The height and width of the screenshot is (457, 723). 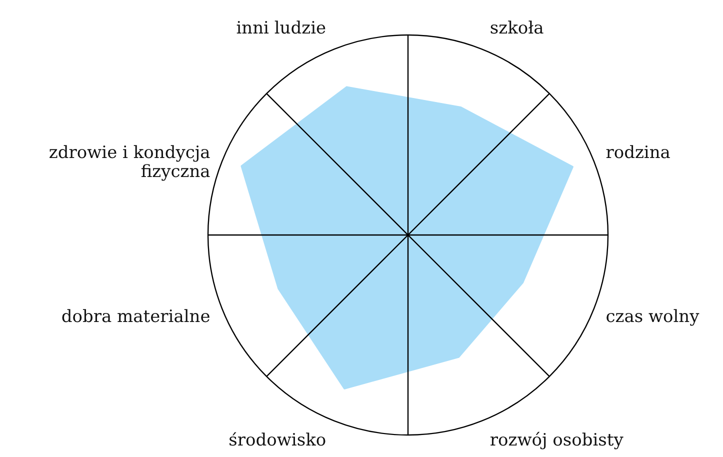 I want to click on spoke-label: rozwój osobisty, so click(x=557, y=440).